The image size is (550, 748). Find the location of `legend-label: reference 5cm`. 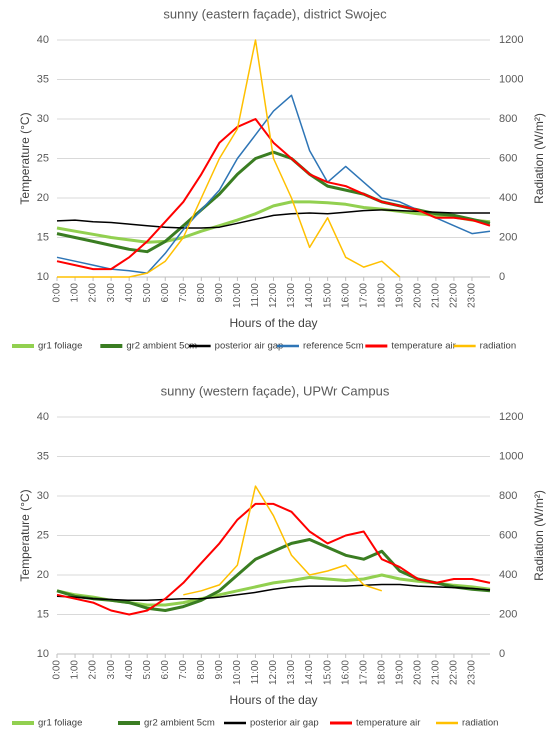

legend-label: reference 5cm is located at coordinates (333, 346).